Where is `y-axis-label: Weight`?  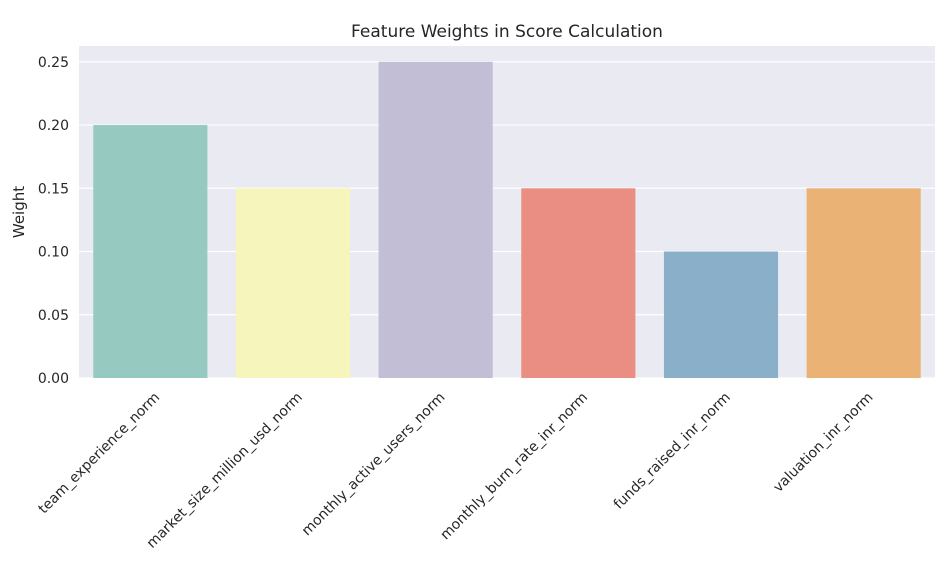
y-axis-label: Weight is located at coordinates (19, 212).